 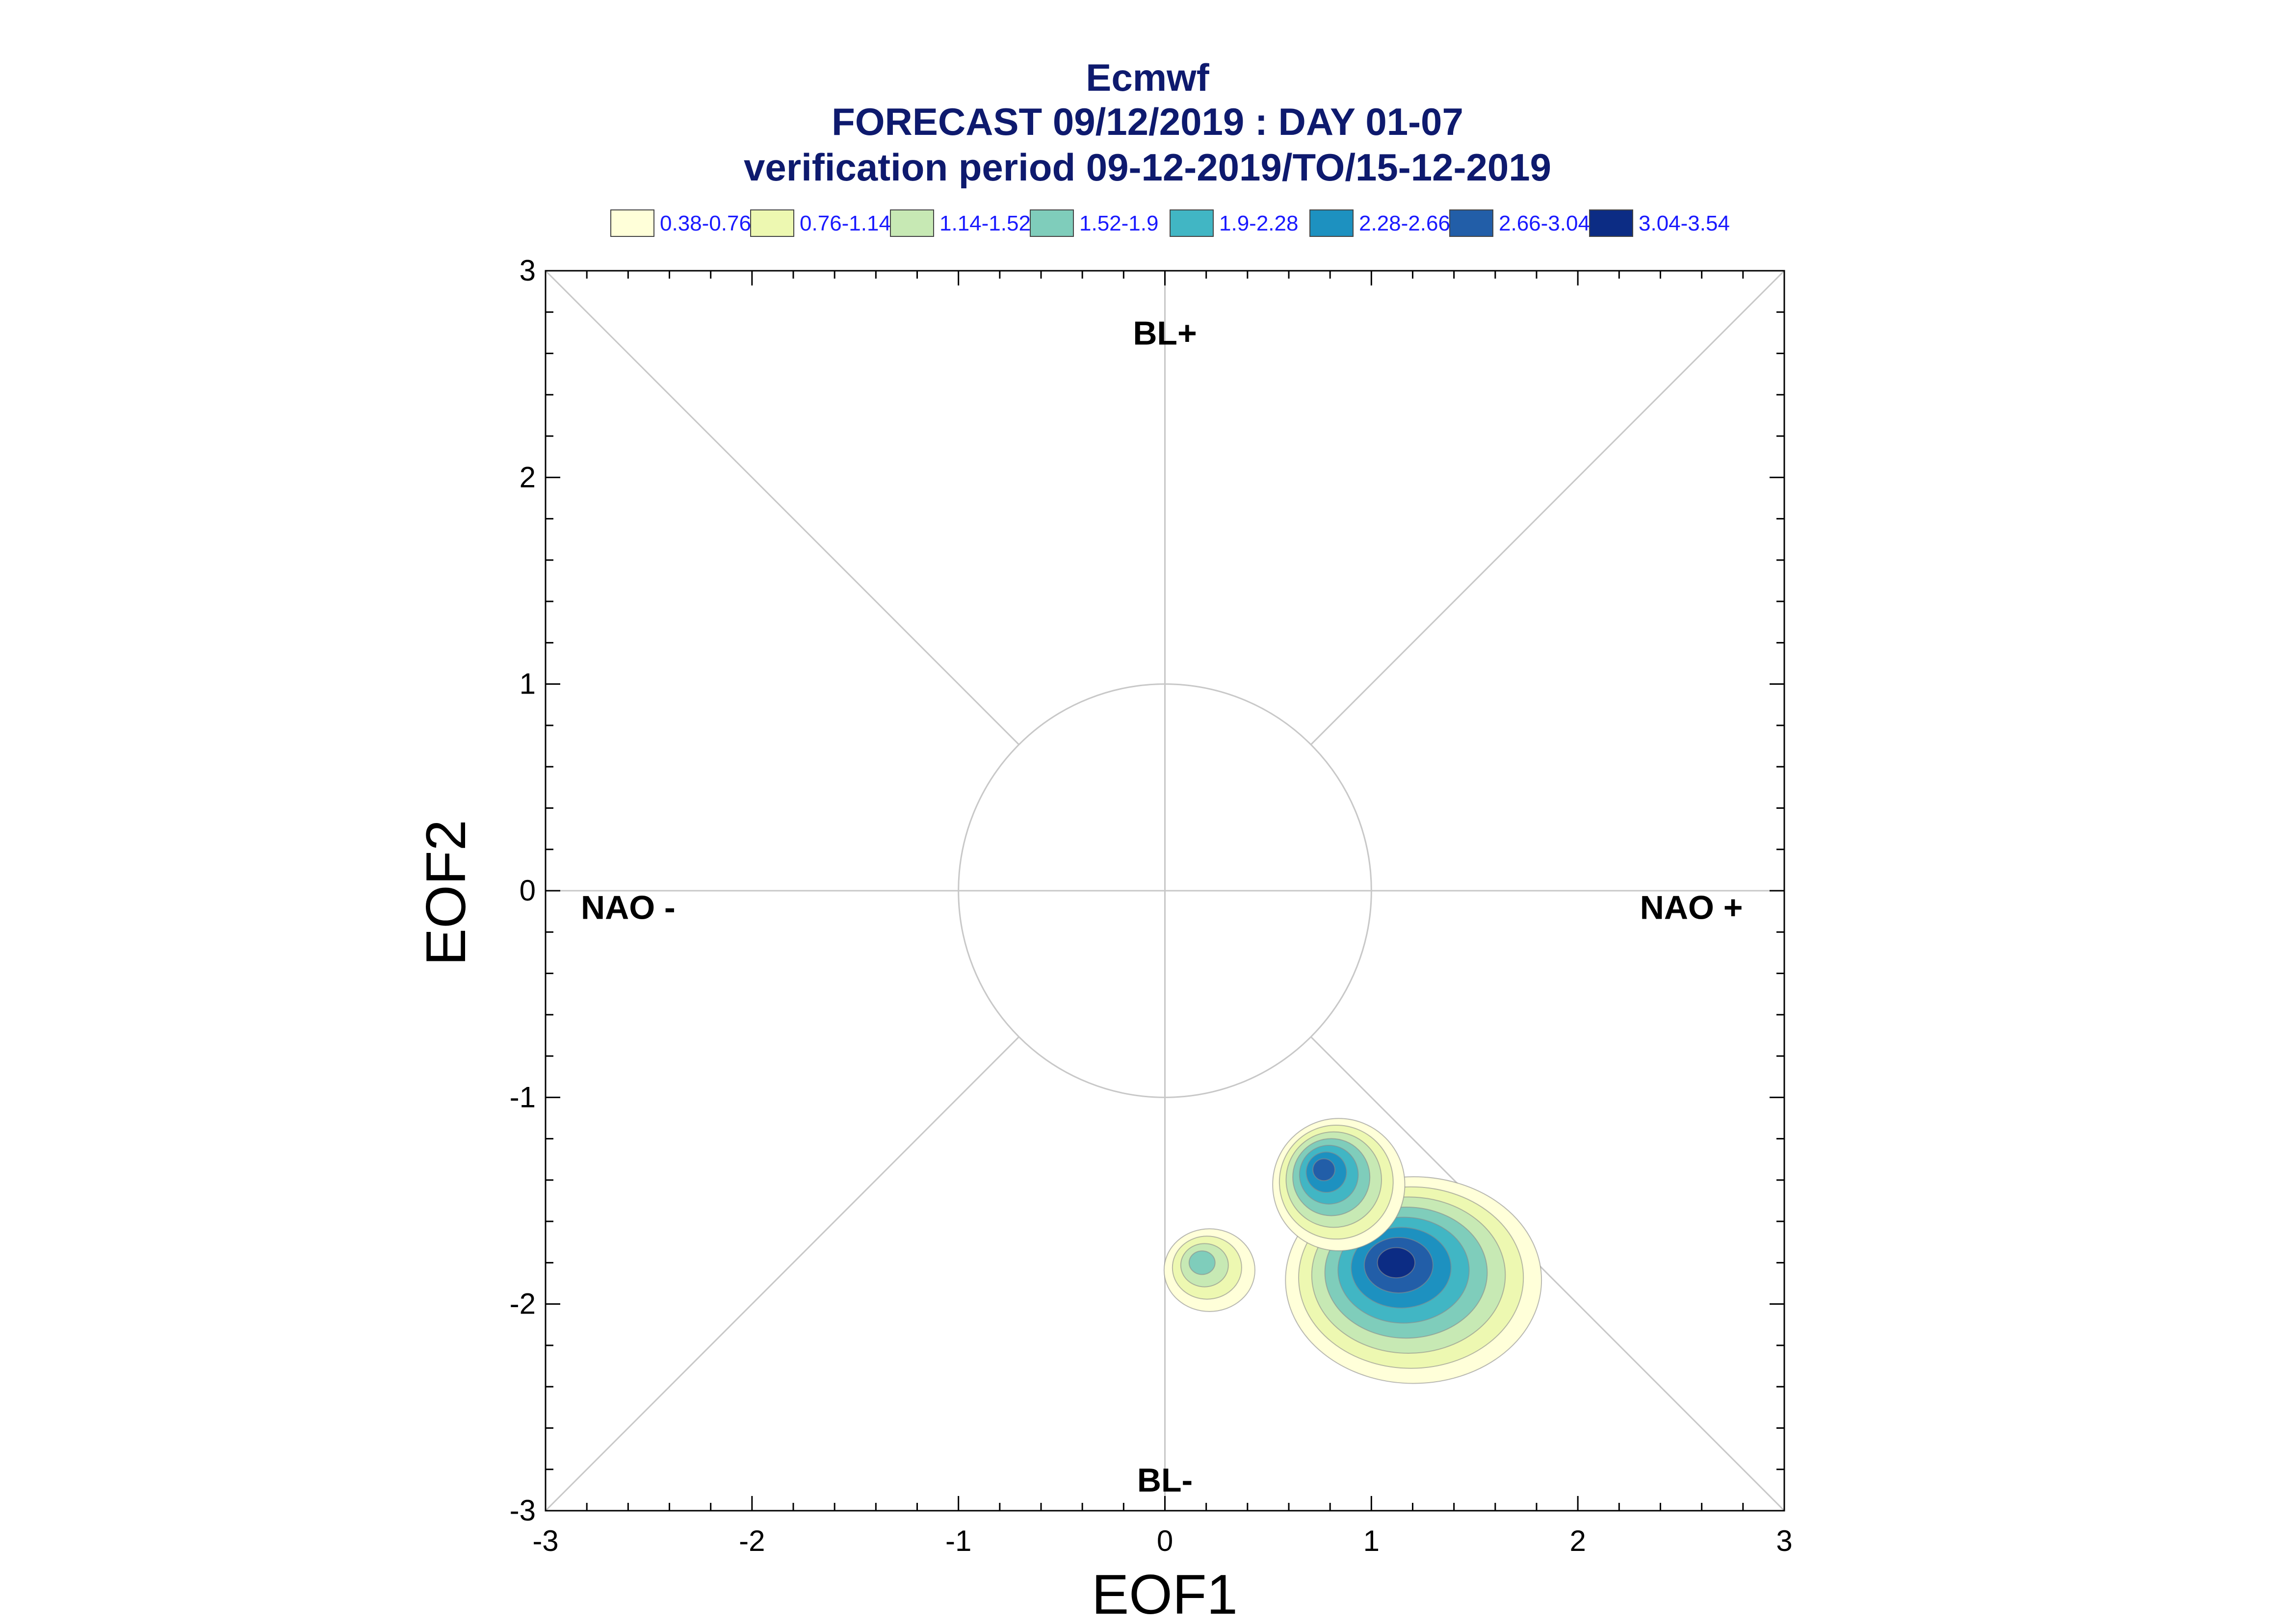 What do you see at coordinates (846, 223) in the screenshot?
I see `legend-label: 0.76-1.14` at bounding box center [846, 223].